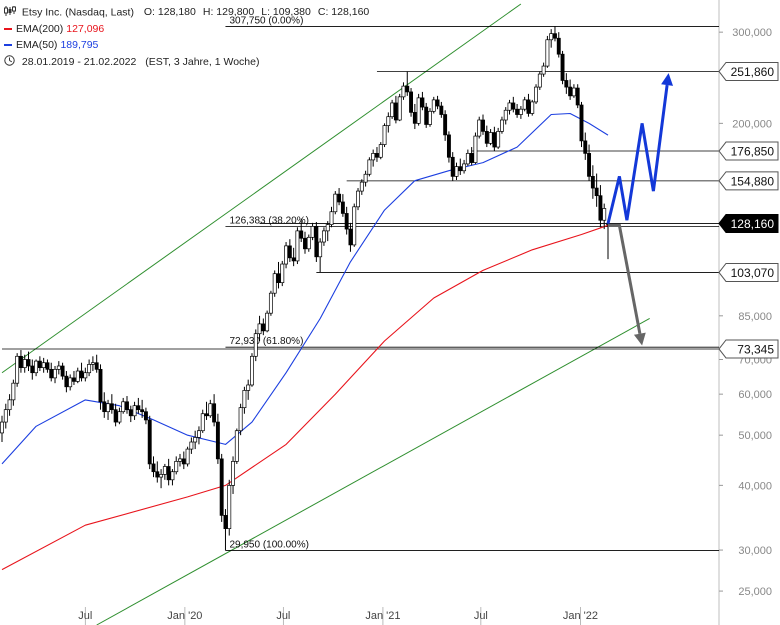  What do you see at coordinates (77, 12) in the screenshot?
I see `instrument-title: Etsy Inc. (Nasdaq, Last)` at bounding box center [77, 12].